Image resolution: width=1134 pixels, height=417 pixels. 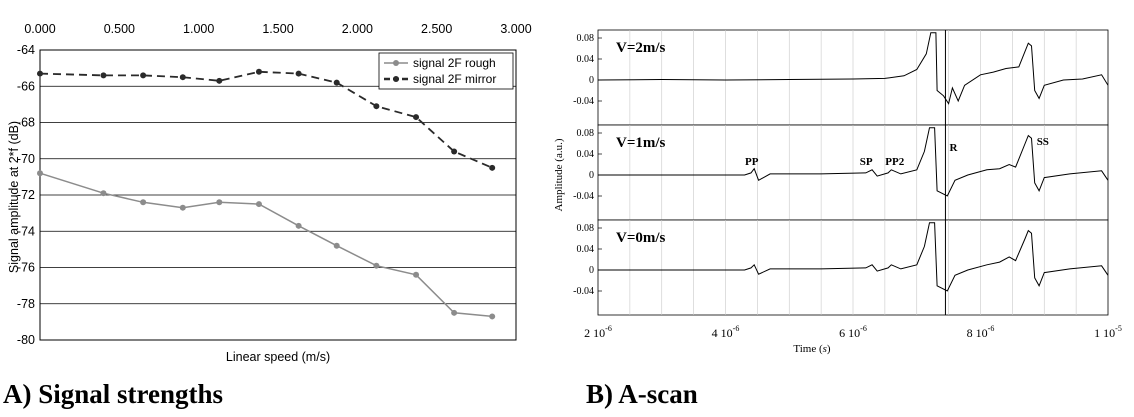 I want to click on legend-marker-rough, so click(x=396, y=63).